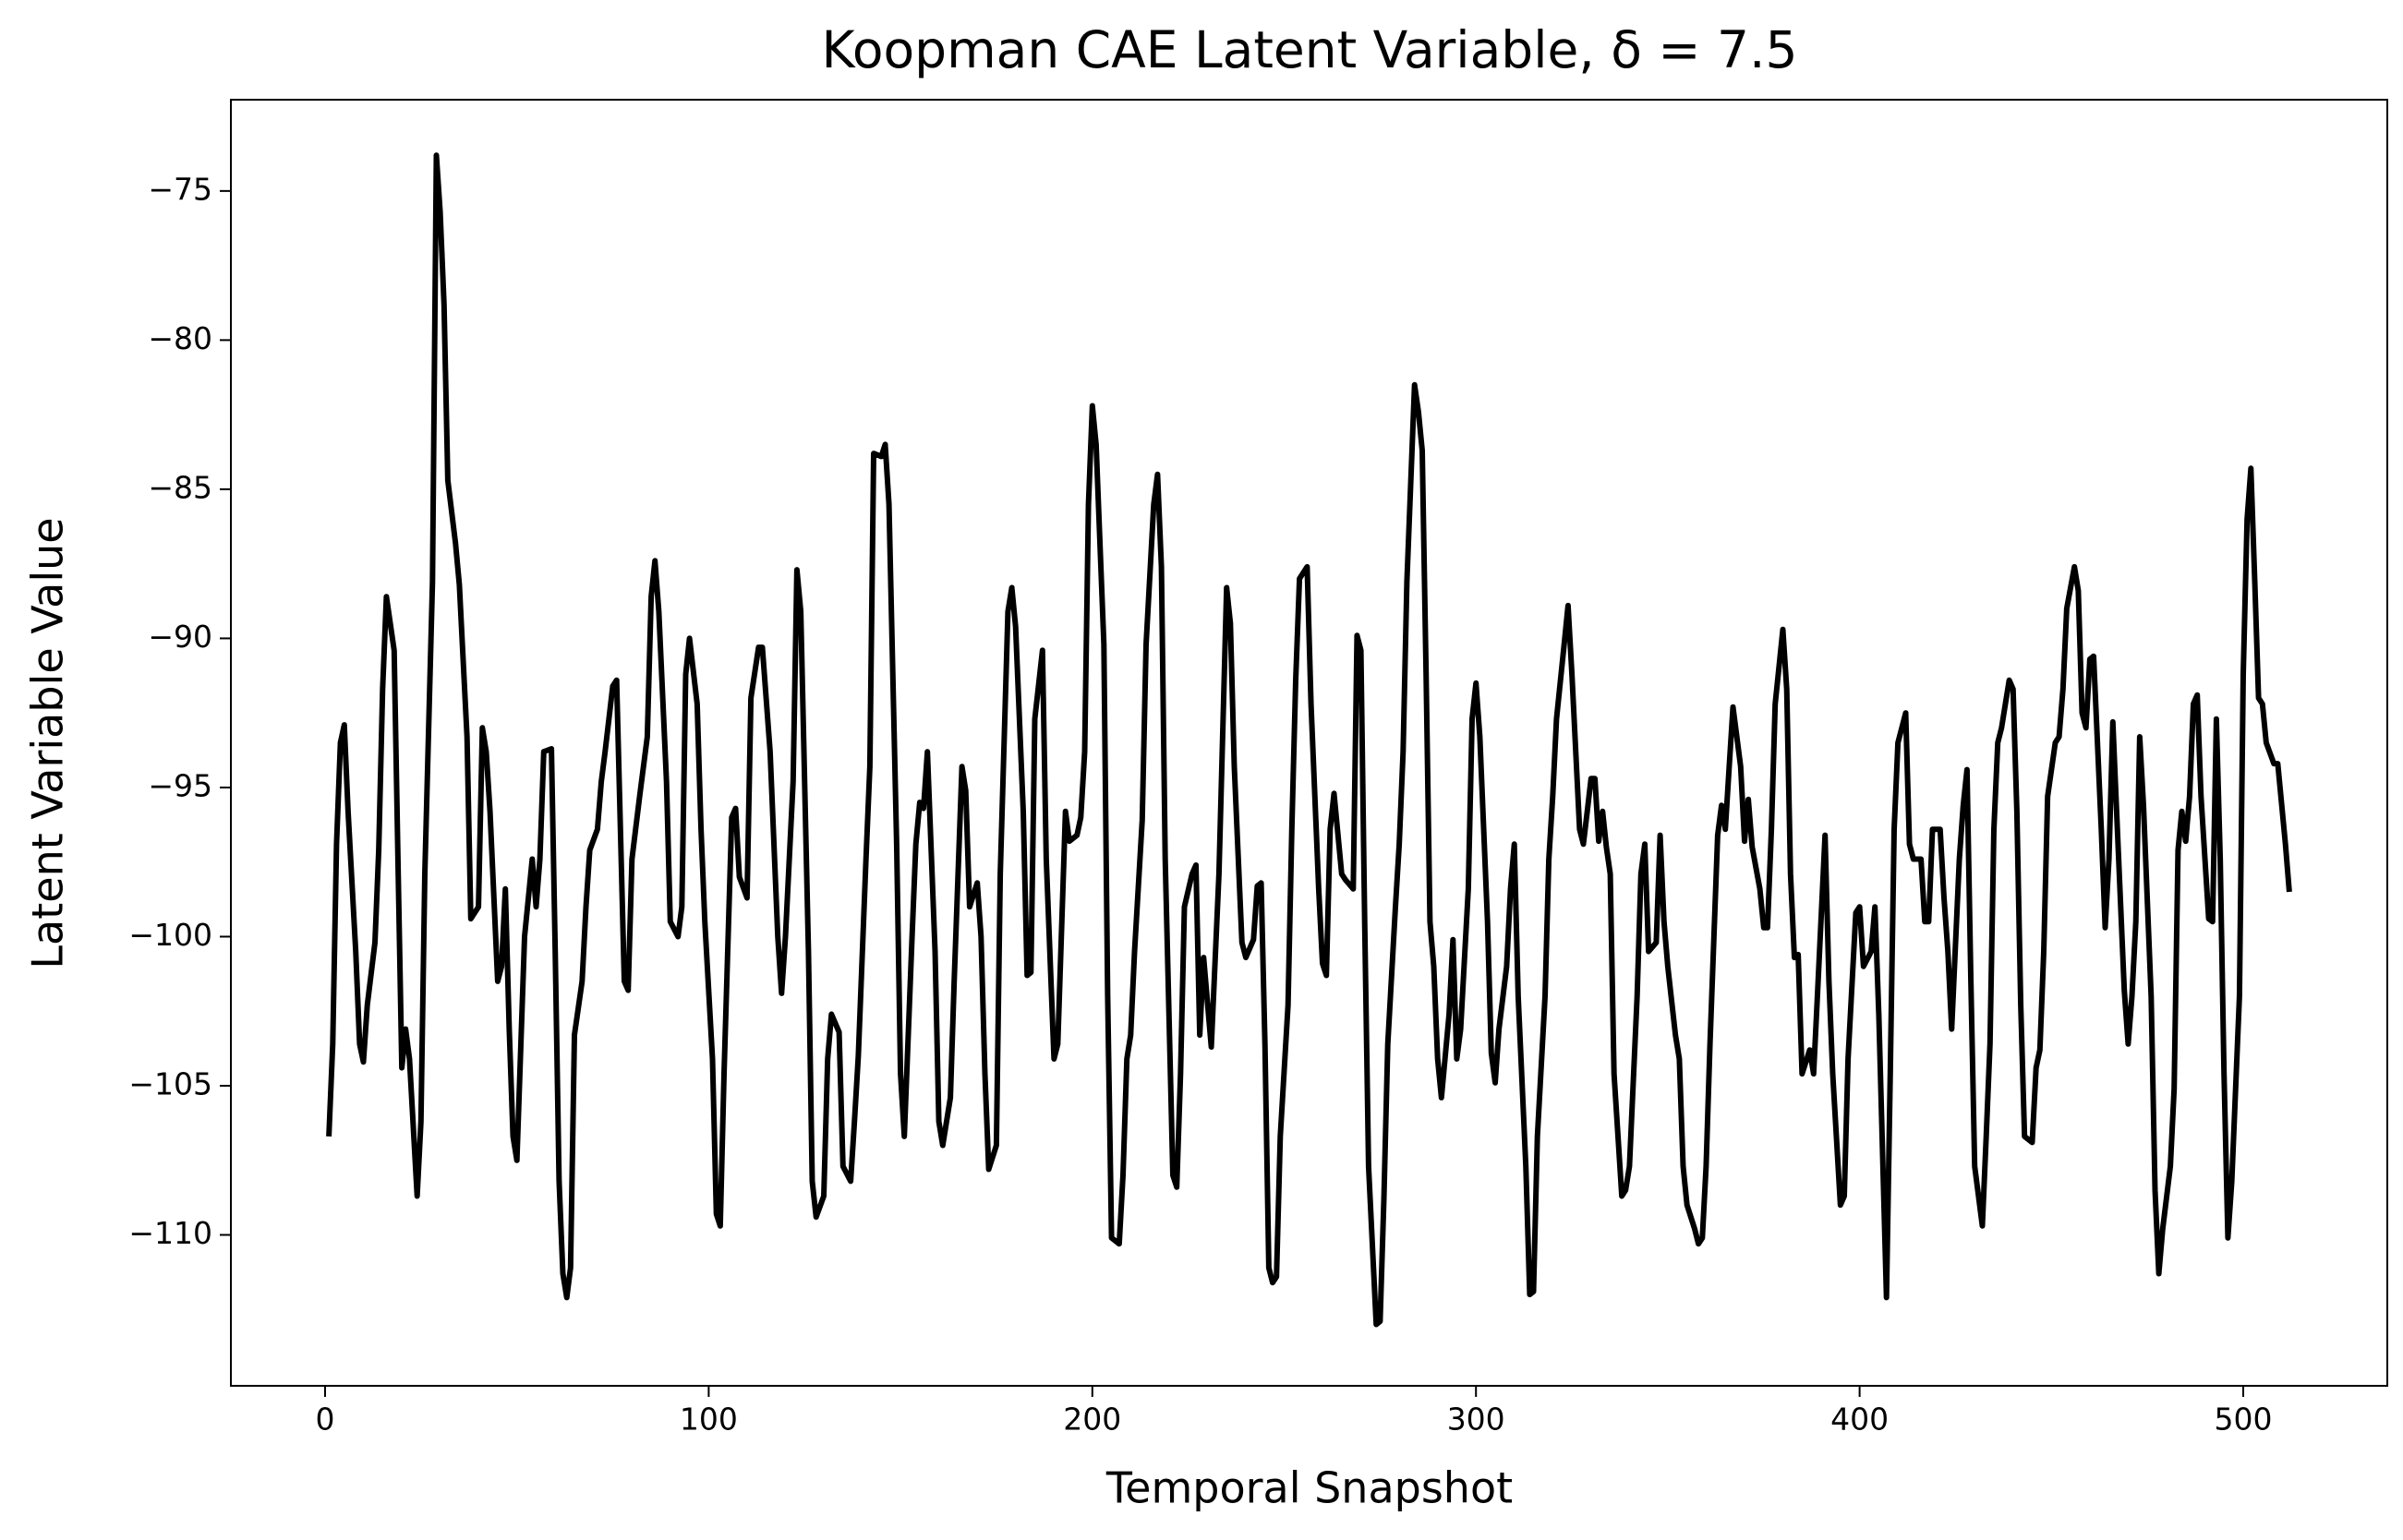 The height and width of the screenshot is (1540, 2403). I want to click on y-tick-label: −100, so click(170, 935).